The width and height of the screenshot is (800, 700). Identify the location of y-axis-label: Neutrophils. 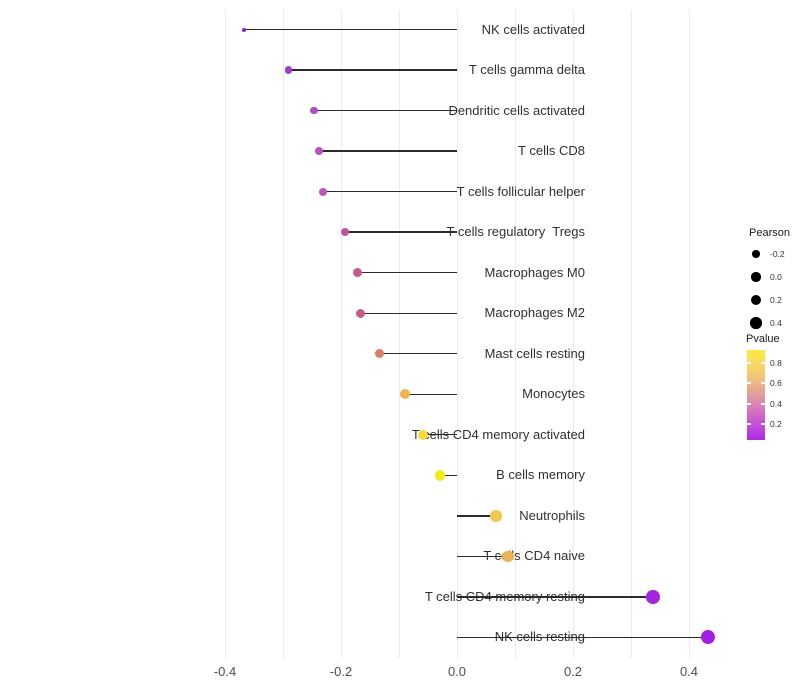
(552, 515).